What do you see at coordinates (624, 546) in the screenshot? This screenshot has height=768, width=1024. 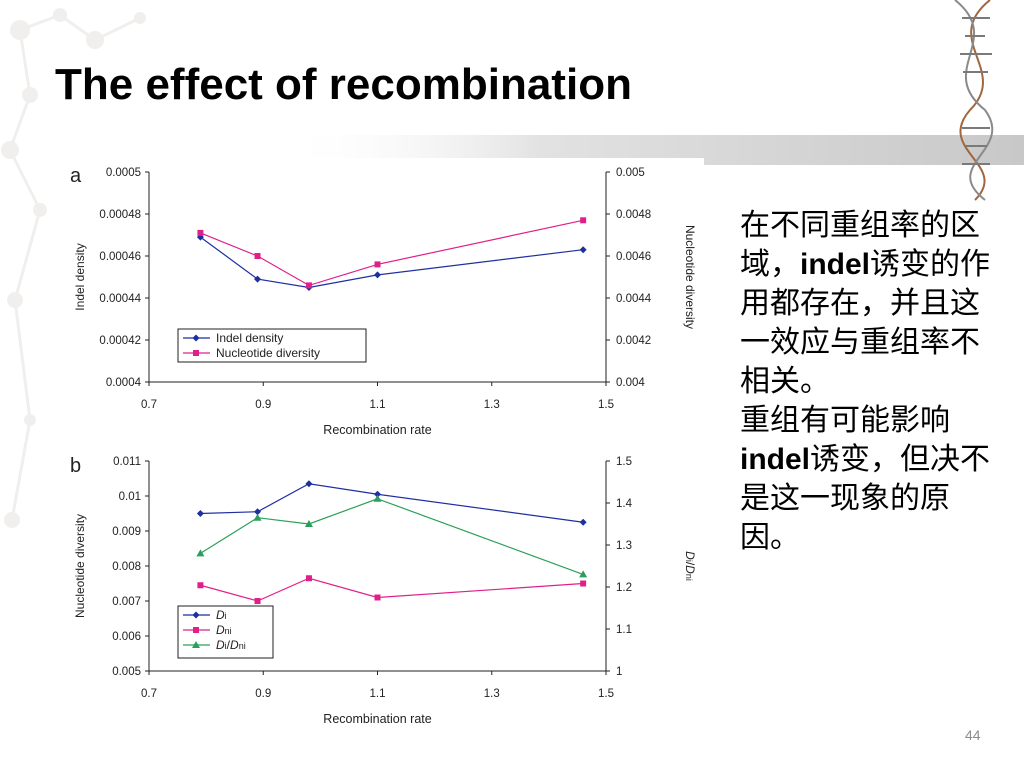 I see `right-tick-label: 1.3` at bounding box center [624, 546].